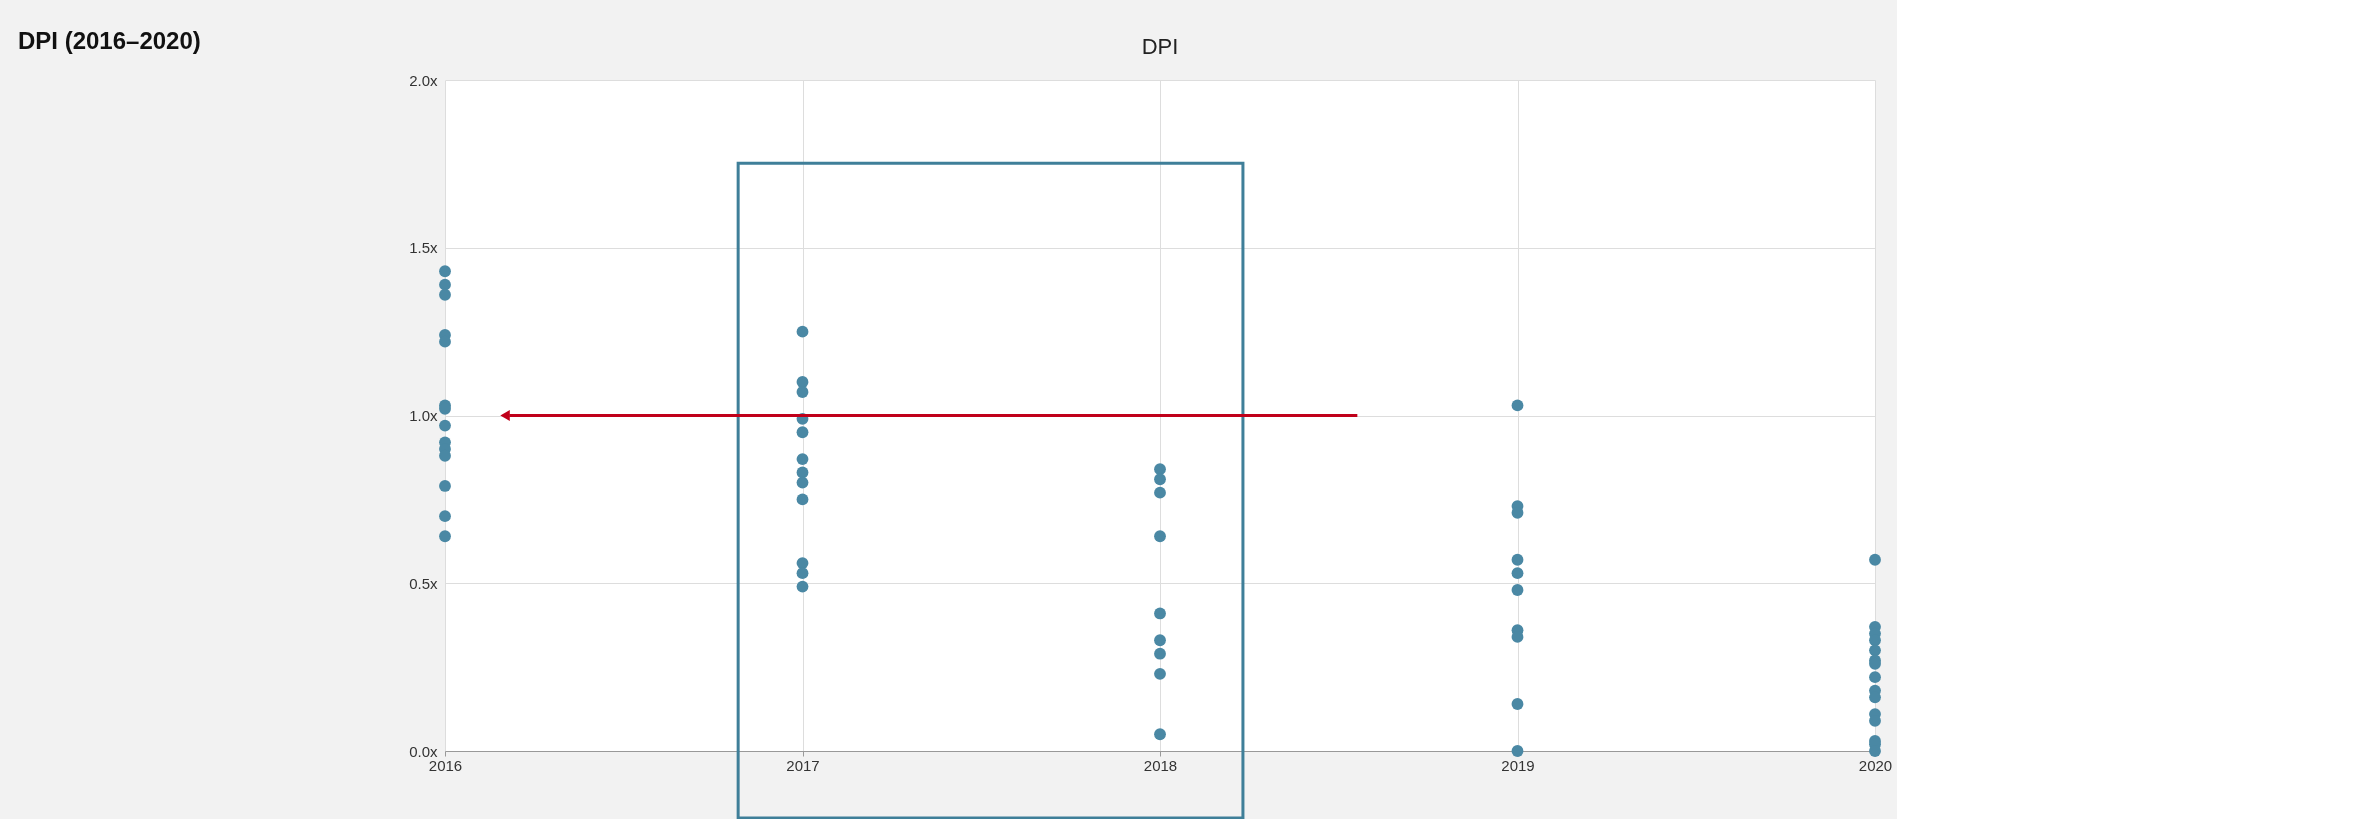 The height and width of the screenshot is (819, 2359). I want to click on x-tick-label: 2020, so click(1875, 765).